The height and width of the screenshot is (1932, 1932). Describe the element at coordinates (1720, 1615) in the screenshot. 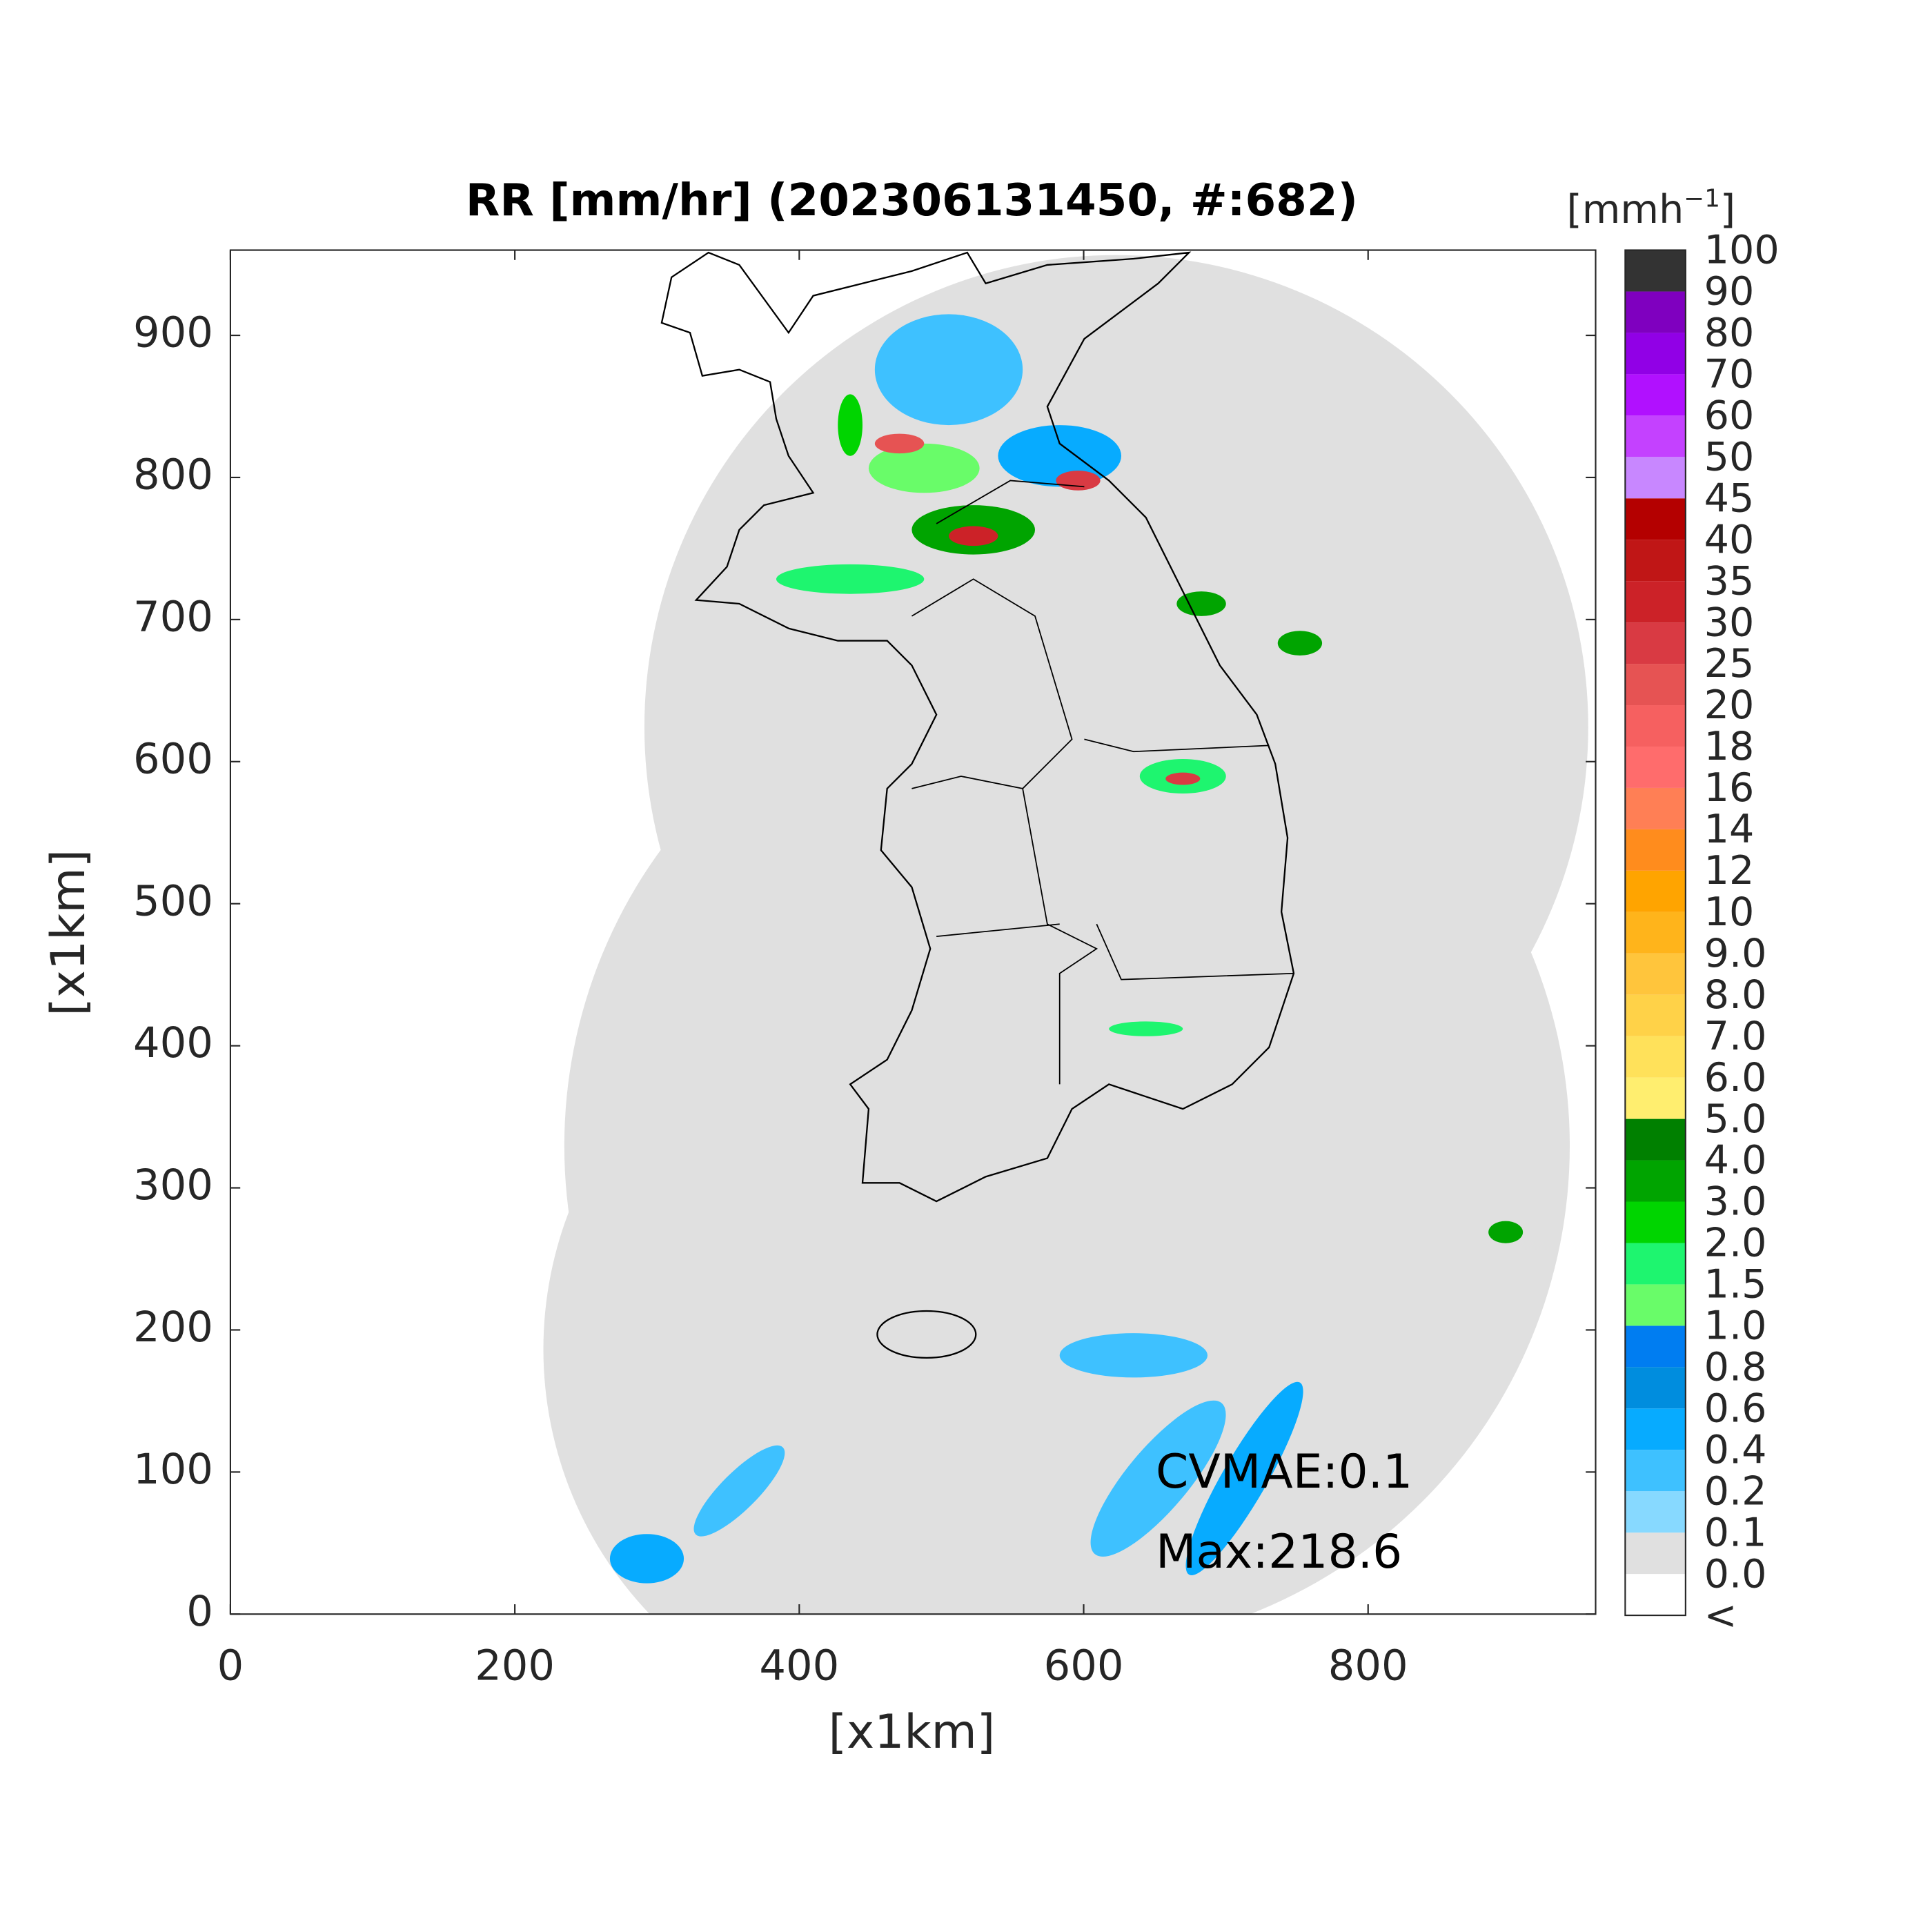

I see `colorbar-label: <` at that location.